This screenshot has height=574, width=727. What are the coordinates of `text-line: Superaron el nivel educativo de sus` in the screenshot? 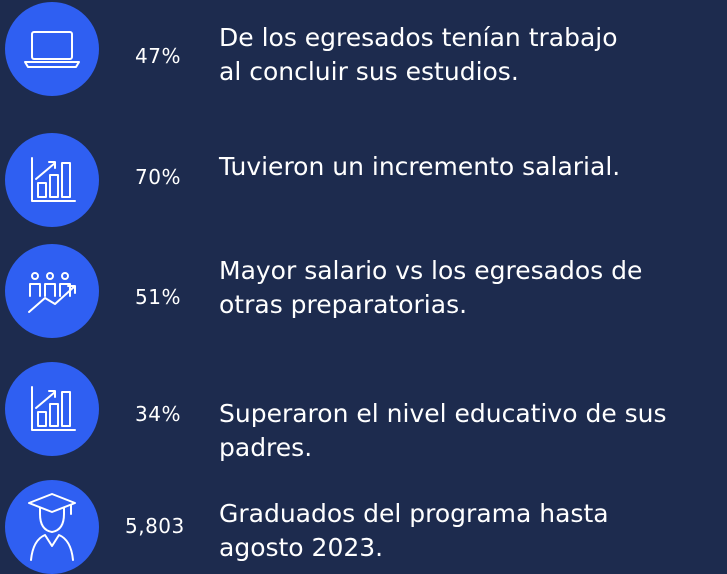 It's located at (443, 413).